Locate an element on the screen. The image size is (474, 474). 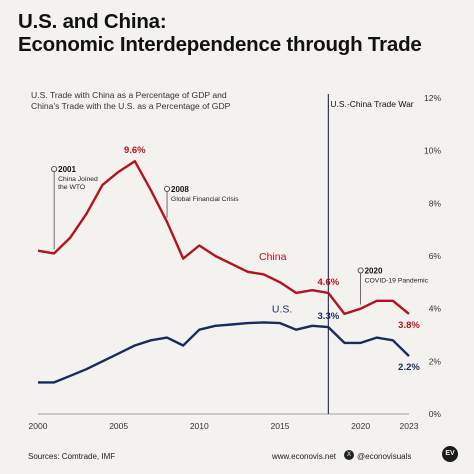
title-line-2: Economic Interdependence through Trade is located at coordinates (220, 44).